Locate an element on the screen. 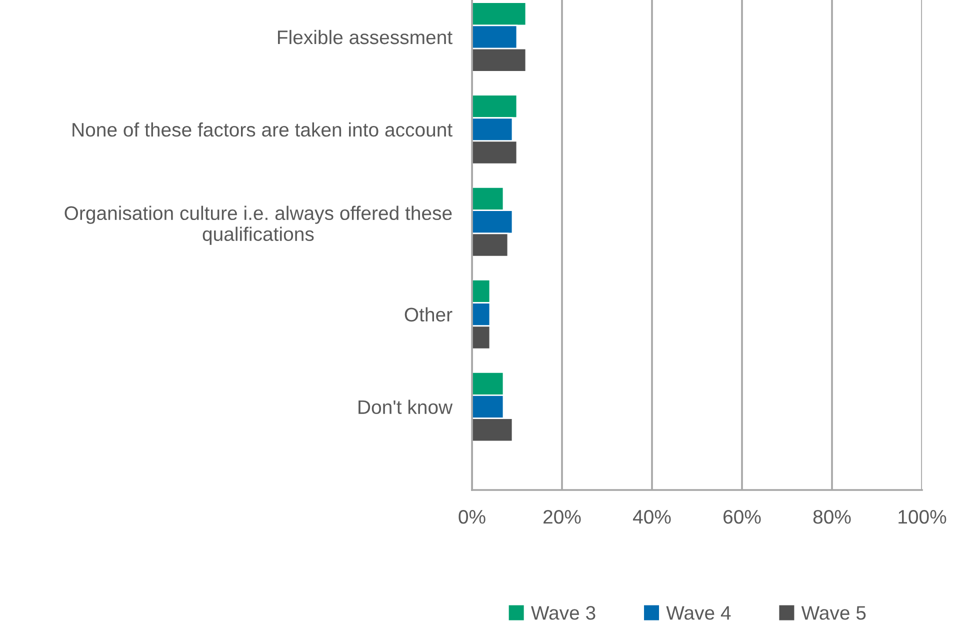 The image size is (960, 640). y-tick-label: Organisation culture i.e. always offered these qualifications is located at coordinates (258, 225).